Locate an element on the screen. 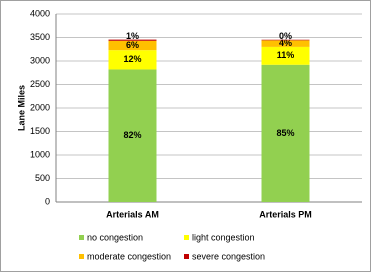  y-tick-label: 2000 is located at coordinates (40, 107).